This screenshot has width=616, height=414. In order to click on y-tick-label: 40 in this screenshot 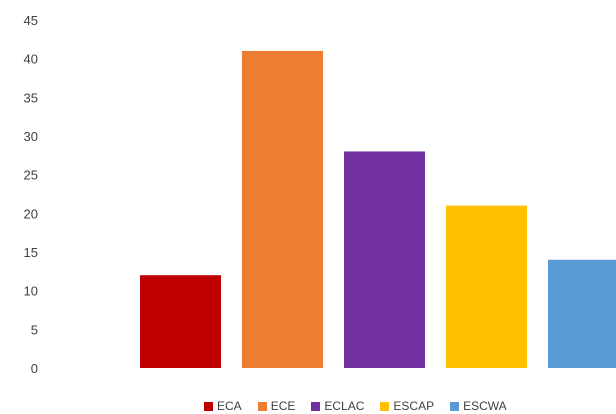, I will do `click(31, 59)`.